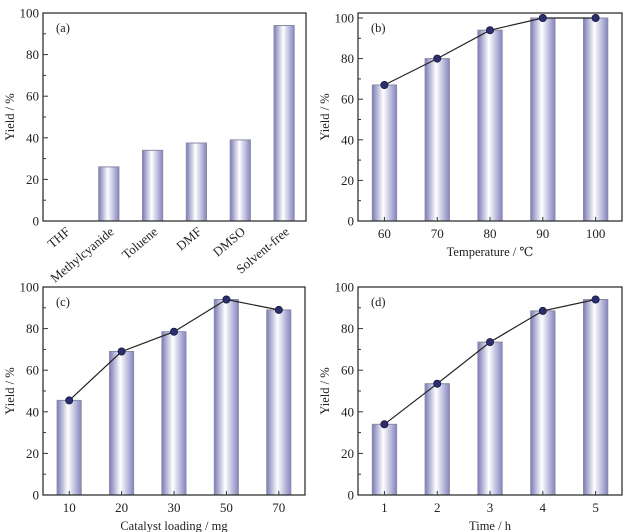 This screenshot has height=532, width=630. I want to click on x-tick-label: 10, so click(69, 507).